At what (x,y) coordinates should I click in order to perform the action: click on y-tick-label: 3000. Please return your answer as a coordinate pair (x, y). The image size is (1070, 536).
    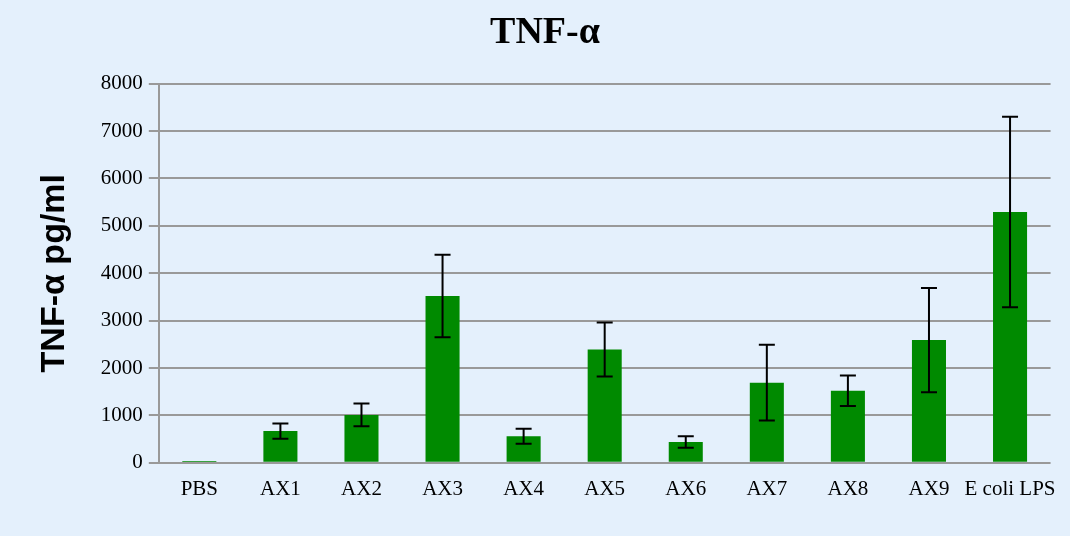
    Looking at the image, I should click on (121, 319).